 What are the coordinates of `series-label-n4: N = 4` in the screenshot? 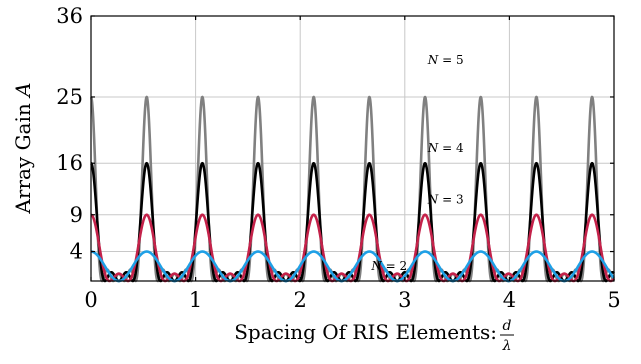 It's located at (445, 148).